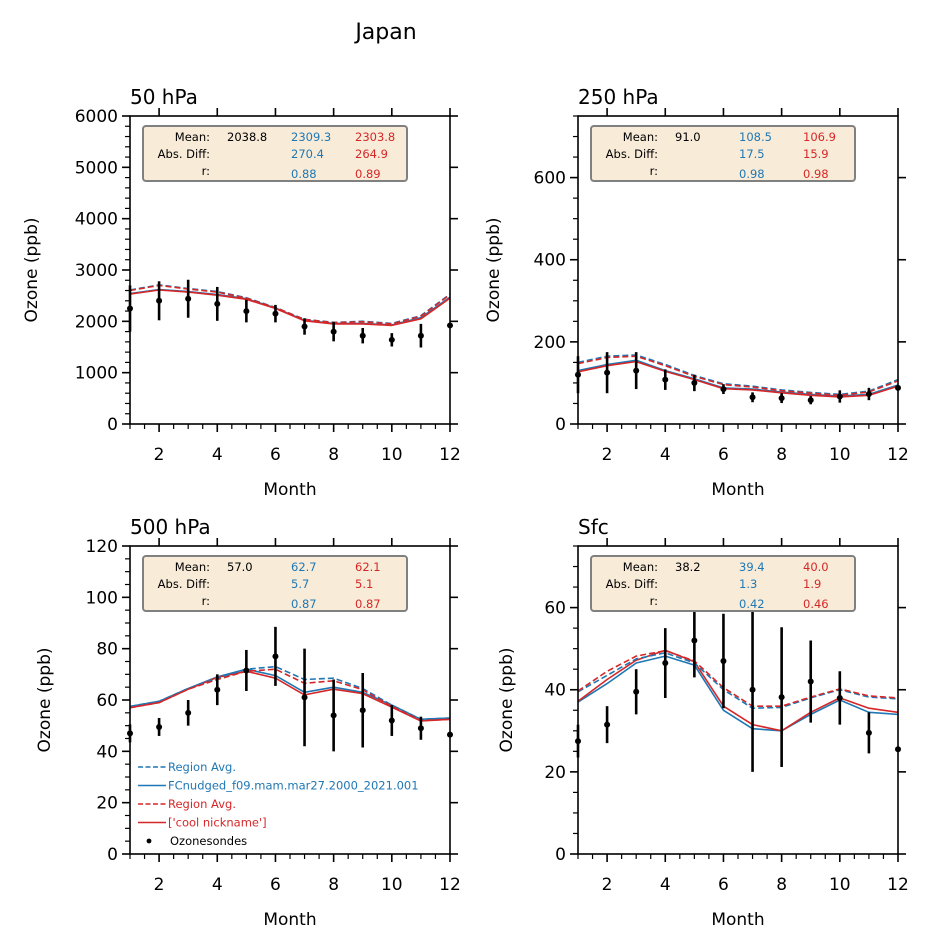 This screenshot has width=932, height=951. I want to click on stats-model2-value: 0.87, so click(368, 604).